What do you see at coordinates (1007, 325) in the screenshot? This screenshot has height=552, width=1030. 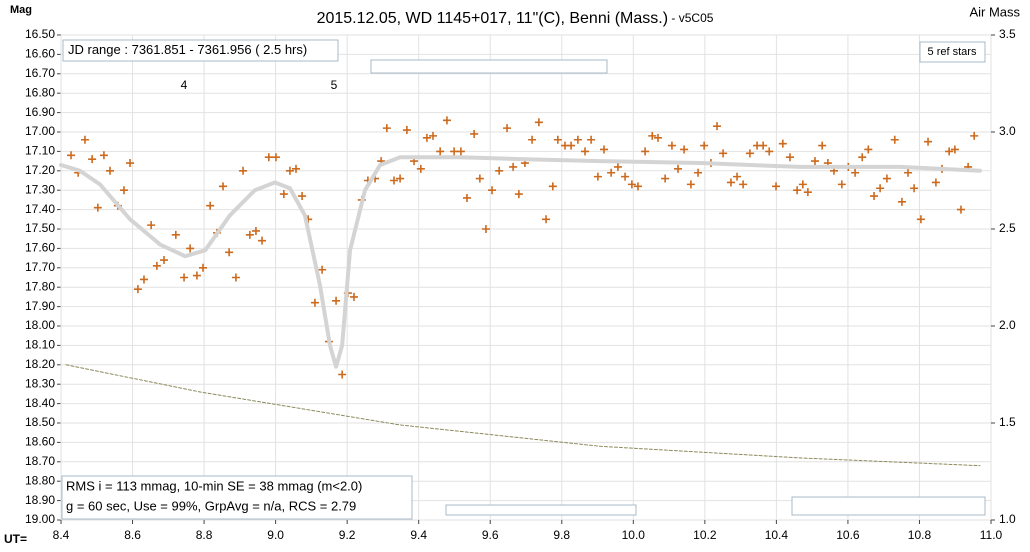 I see `y2-tick-label: 2.0` at bounding box center [1007, 325].